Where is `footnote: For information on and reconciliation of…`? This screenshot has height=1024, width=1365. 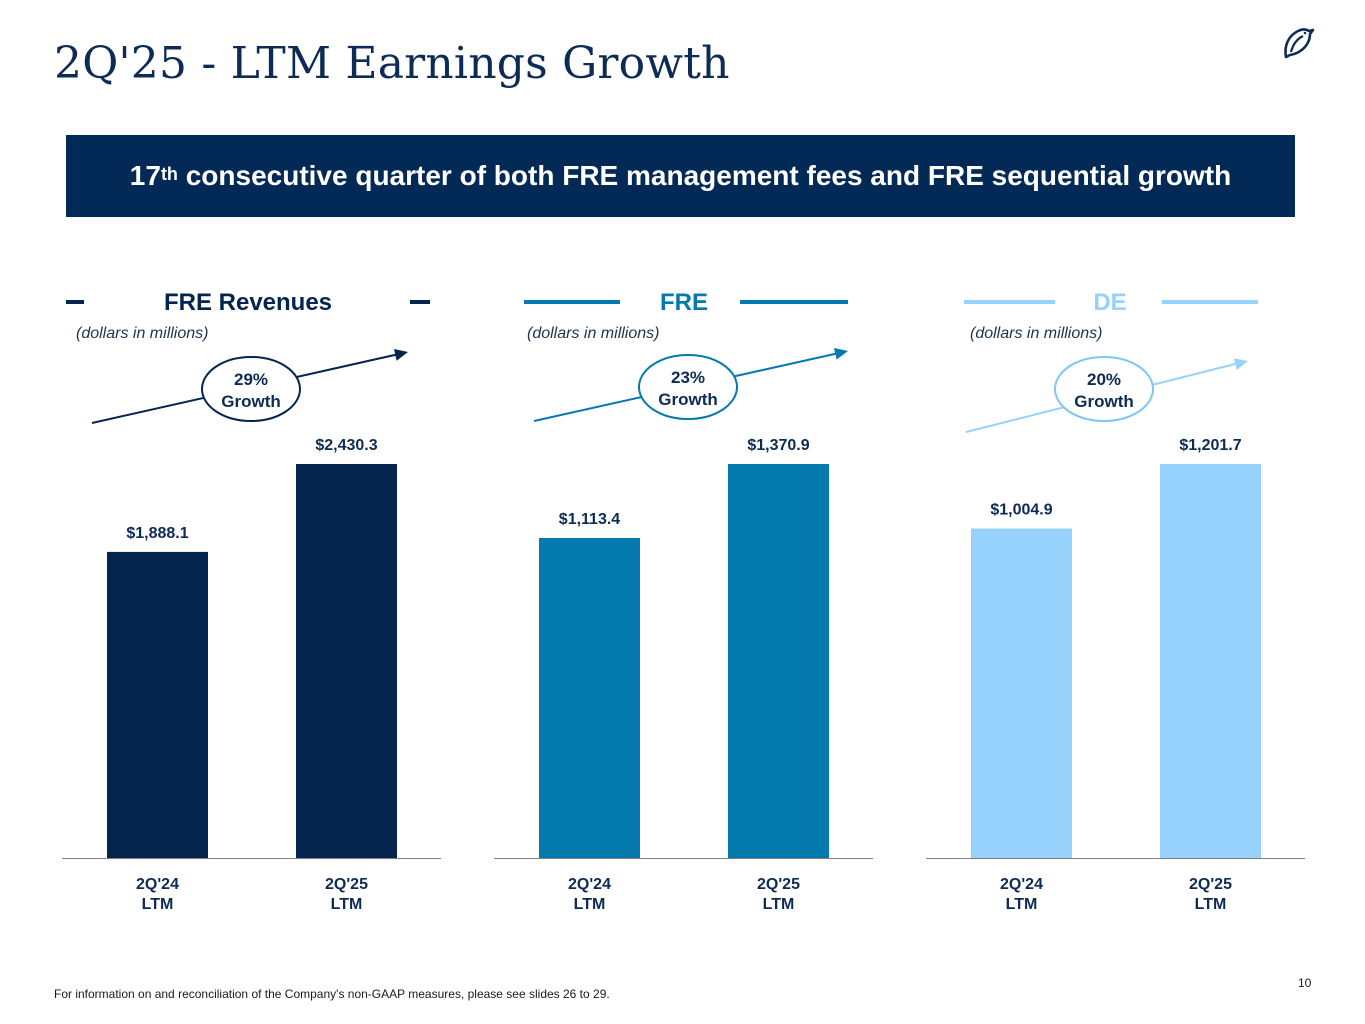
footnote: For information on and reconciliation of… is located at coordinates (332, 994).